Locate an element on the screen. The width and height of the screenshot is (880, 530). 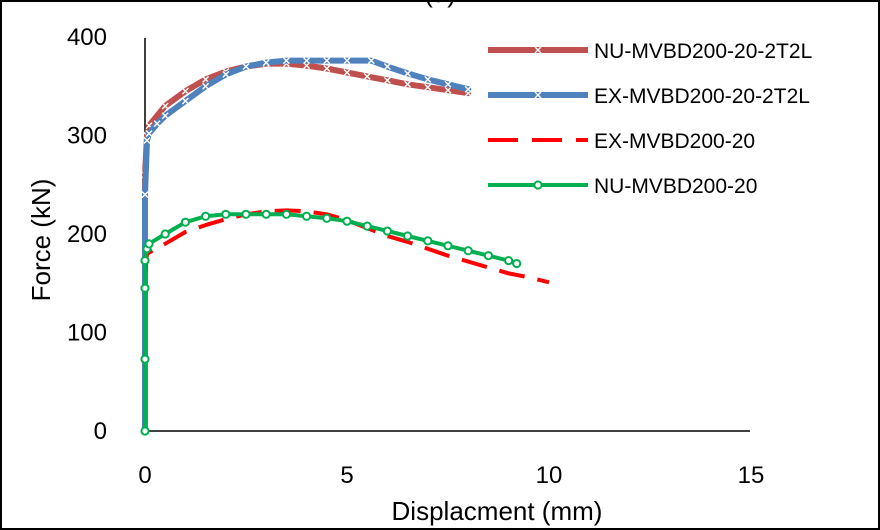
y-tick-label: 400 is located at coordinates (87, 37).